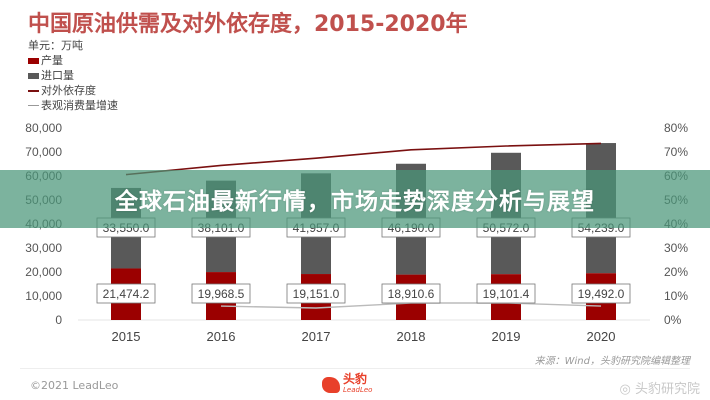  Describe the element at coordinates (601, 336) in the screenshot. I see `x-tick-label: 2020` at that location.